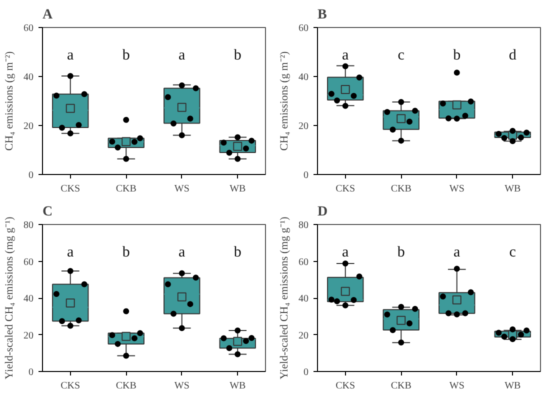  Describe the element at coordinates (47, 212) in the screenshot. I see `chart-title: C` at that location.